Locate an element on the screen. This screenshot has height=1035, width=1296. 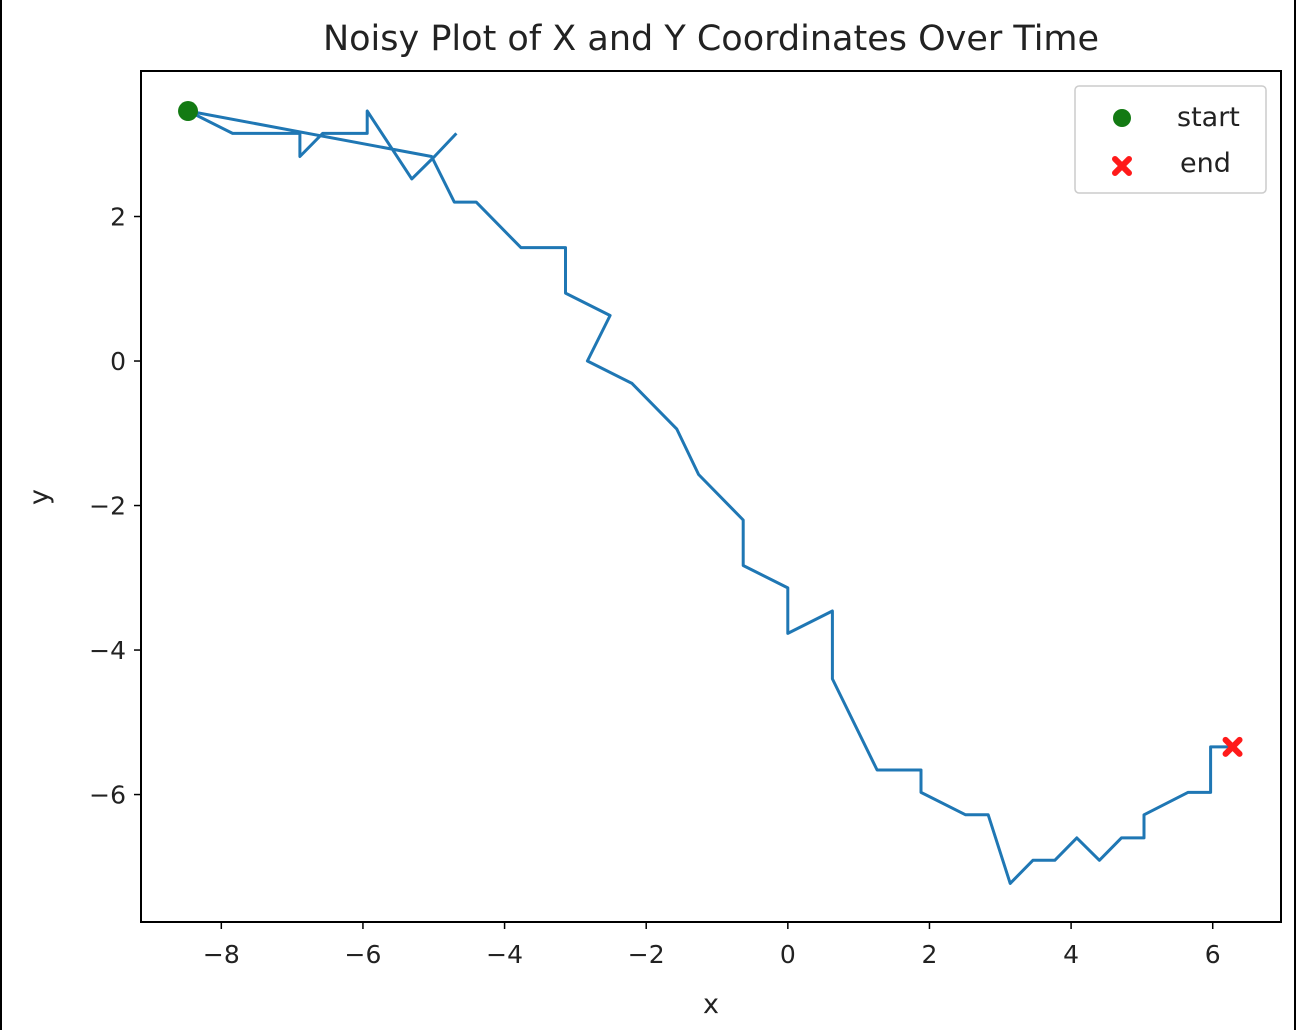
x-tick-label: 6 is located at coordinates (1213, 954).